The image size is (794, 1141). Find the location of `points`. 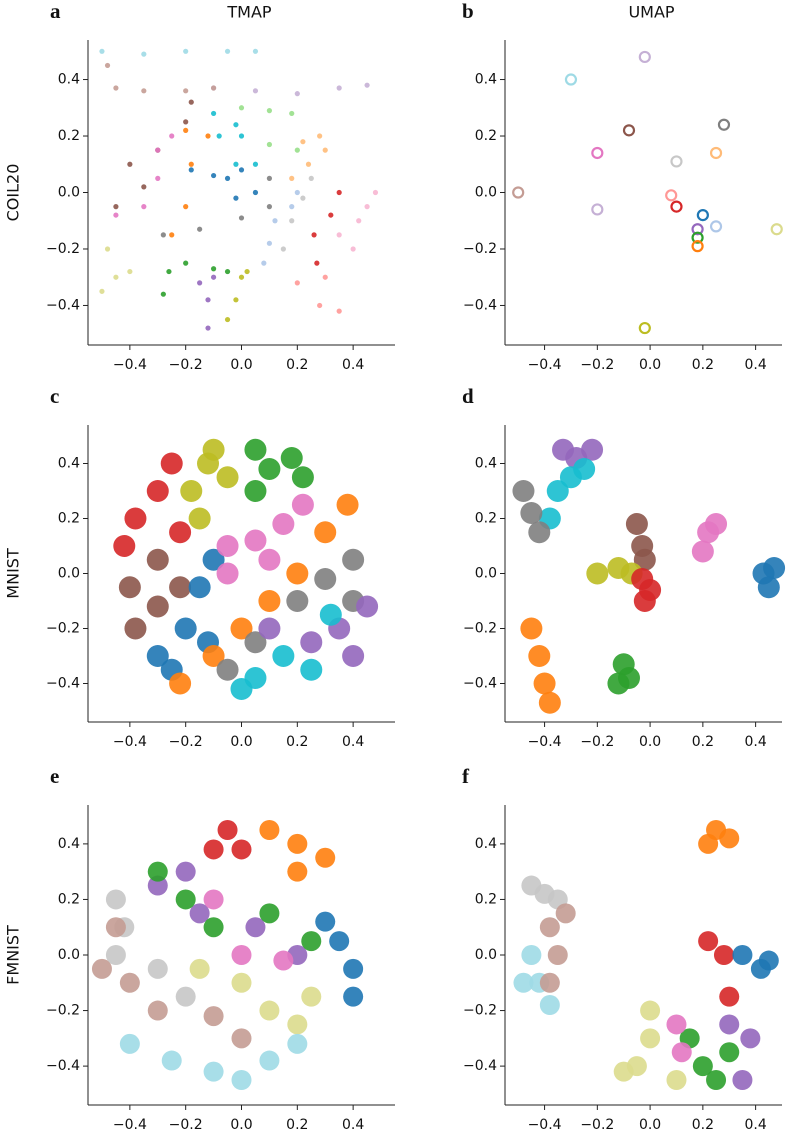

points is located at coordinates (239, 189).